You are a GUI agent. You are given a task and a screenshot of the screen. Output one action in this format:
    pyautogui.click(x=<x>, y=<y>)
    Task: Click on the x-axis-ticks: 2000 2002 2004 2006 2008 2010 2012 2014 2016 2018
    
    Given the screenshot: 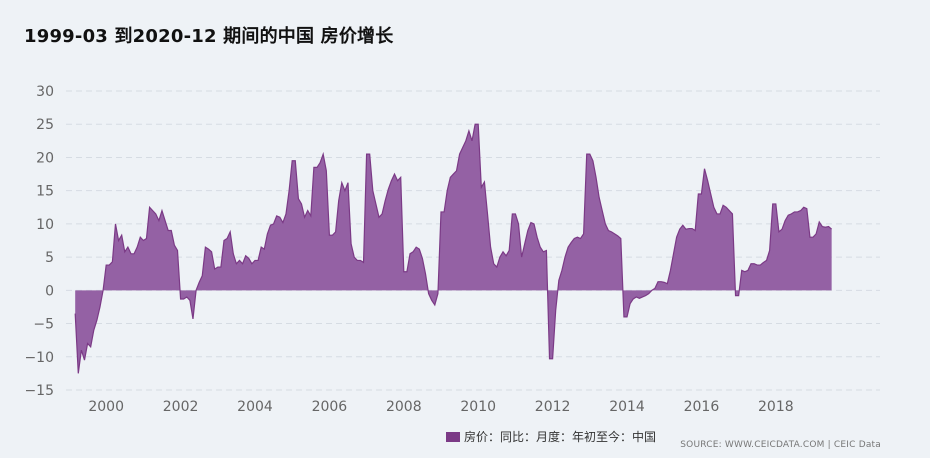 What is the action you would take?
    pyautogui.click(x=440, y=407)
    